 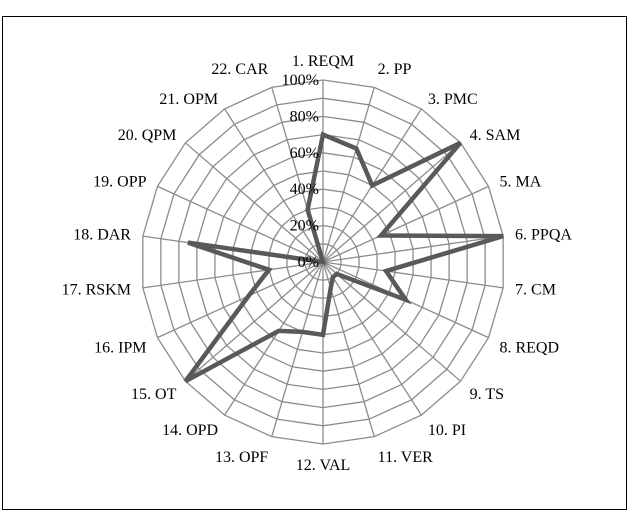 What do you see at coordinates (239, 69) in the screenshot?
I see `category-label-22: 22. CAR` at bounding box center [239, 69].